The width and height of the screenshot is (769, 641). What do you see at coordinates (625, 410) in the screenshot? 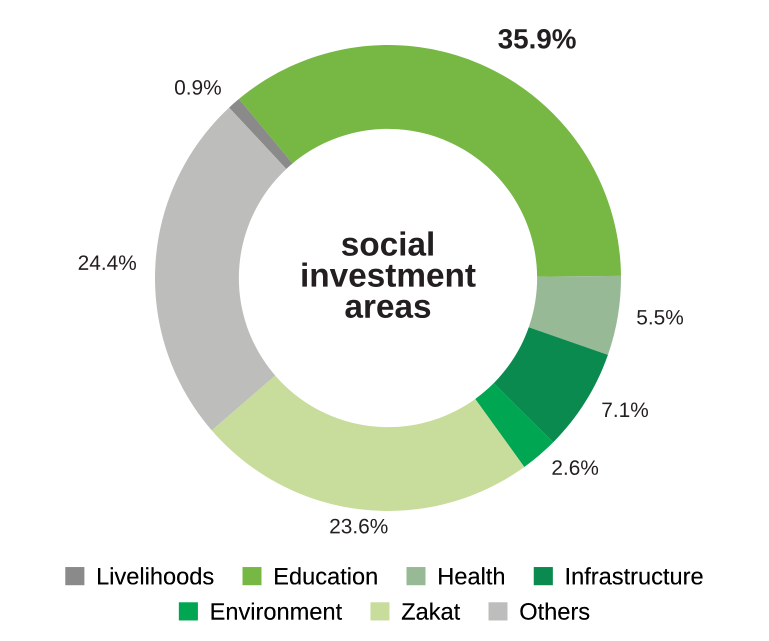
I see `data-label: 7.1%` at bounding box center [625, 410].